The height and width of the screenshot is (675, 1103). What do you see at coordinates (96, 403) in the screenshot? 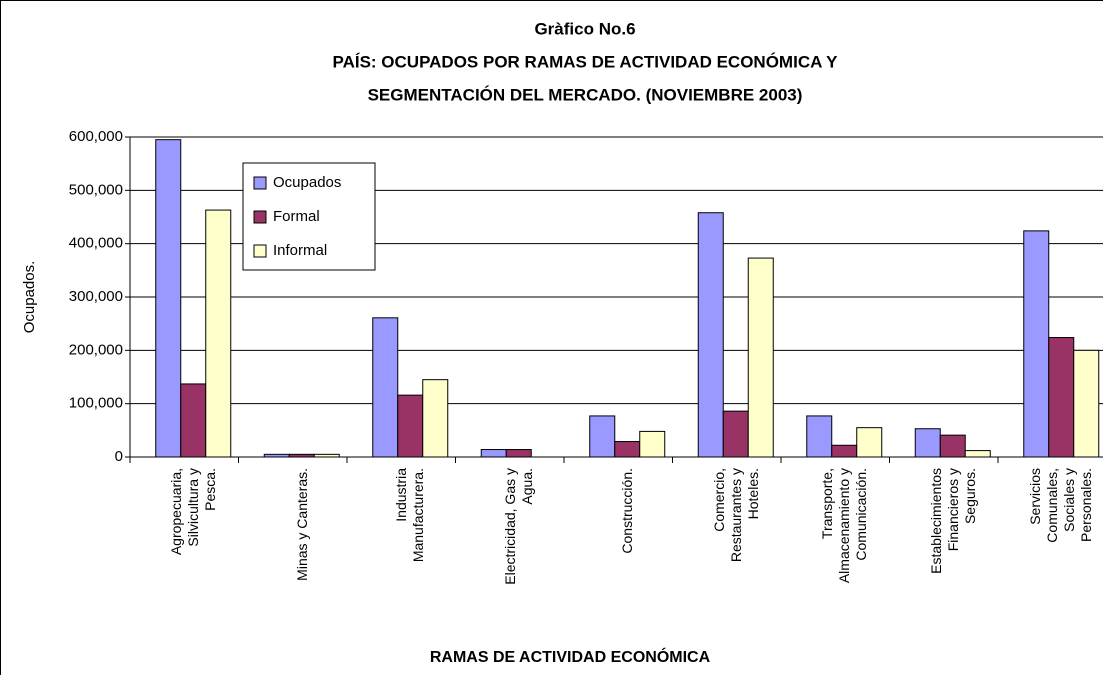
I see `y-tick-label: 100,000` at bounding box center [96, 403].